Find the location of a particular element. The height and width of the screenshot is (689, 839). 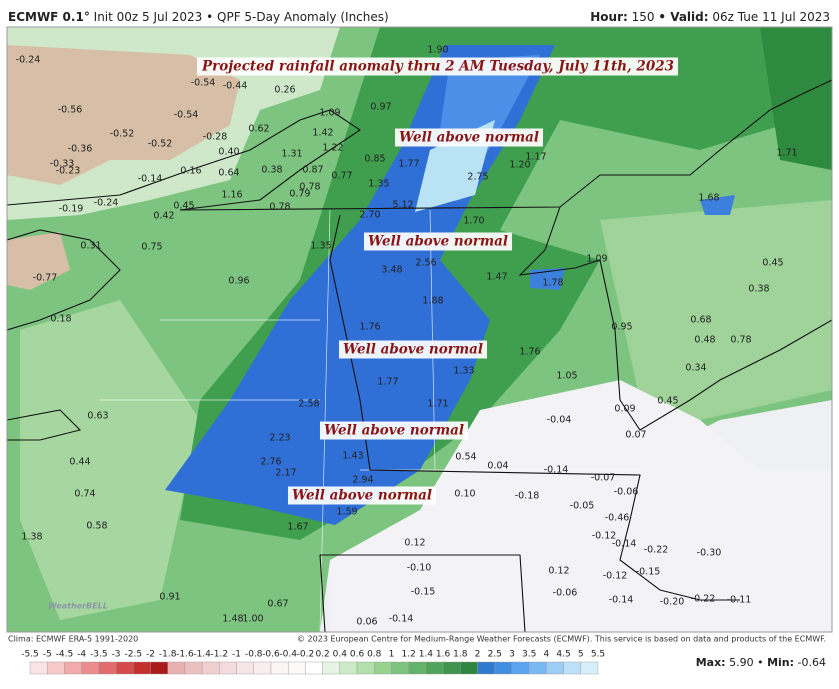

colorbar-label: 1.8 is located at coordinates (460, 655).